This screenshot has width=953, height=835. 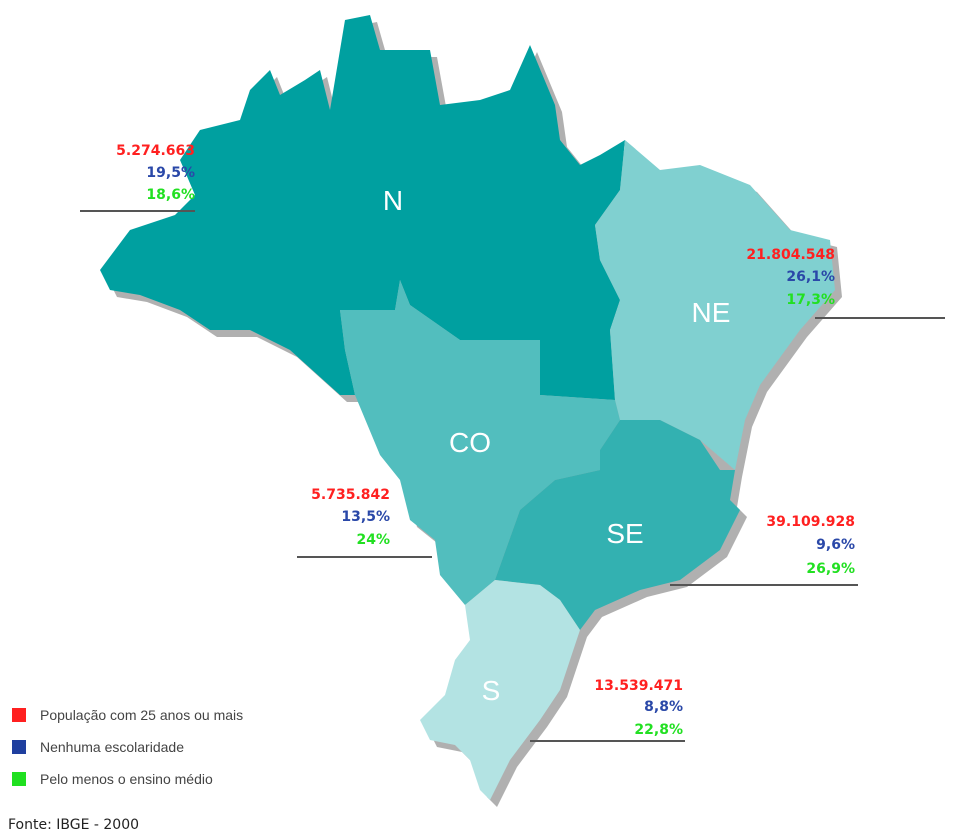 What do you see at coordinates (170, 195) in the screenshot?
I see `high-school: 18,6%` at bounding box center [170, 195].